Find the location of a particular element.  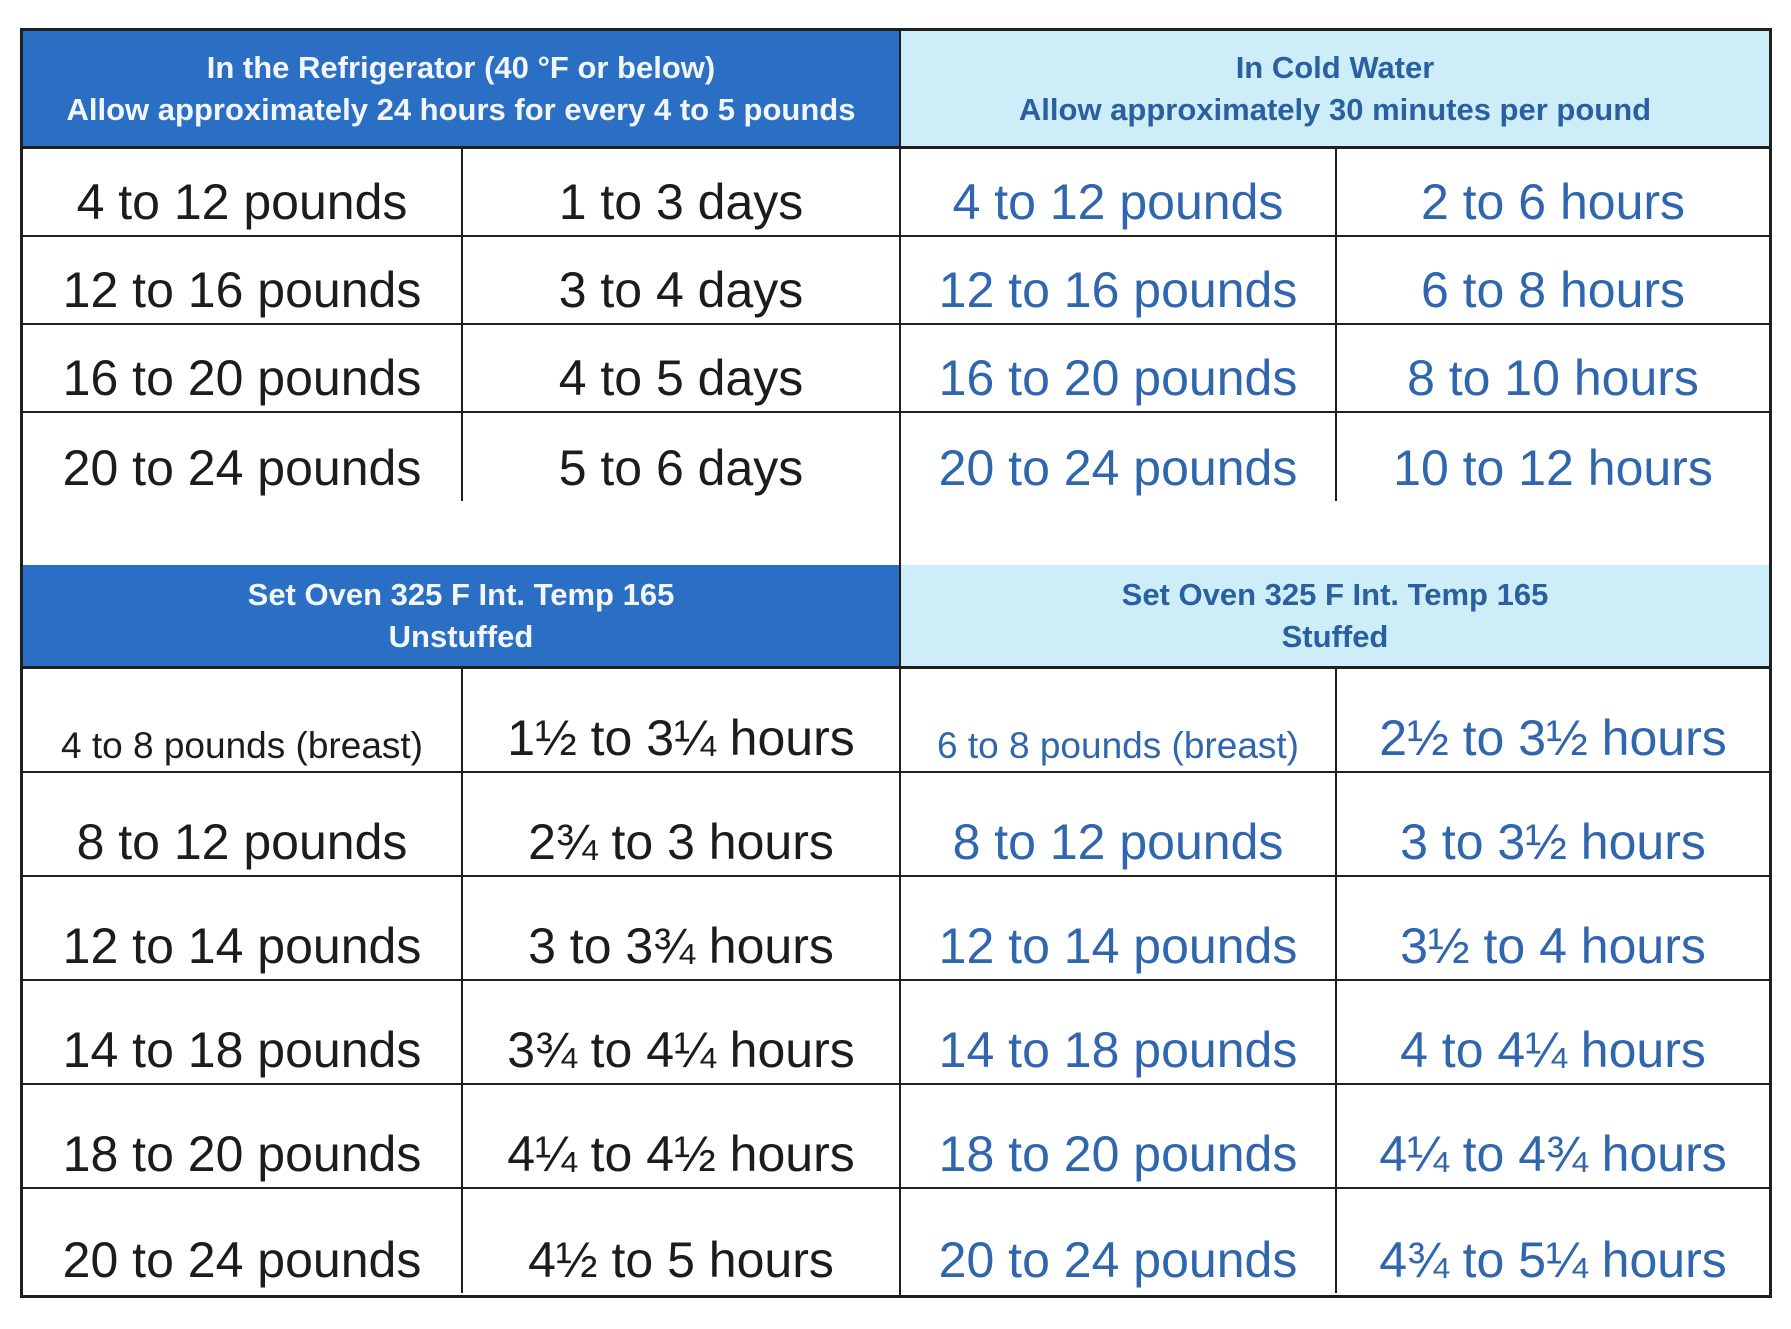

stuffed-header: Set Oven 325 F Int. Temp 165 Stuffed is located at coordinates (1335, 617).